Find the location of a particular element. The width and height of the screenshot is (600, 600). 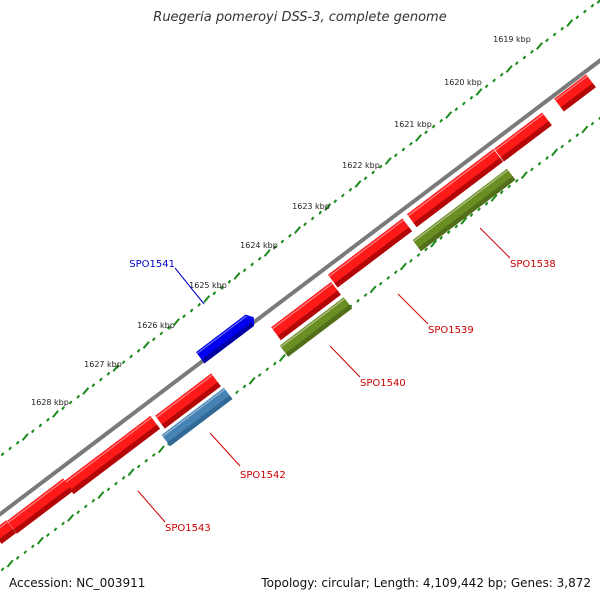

gene-feature-spo1539 is located at coordinates (455, 188).